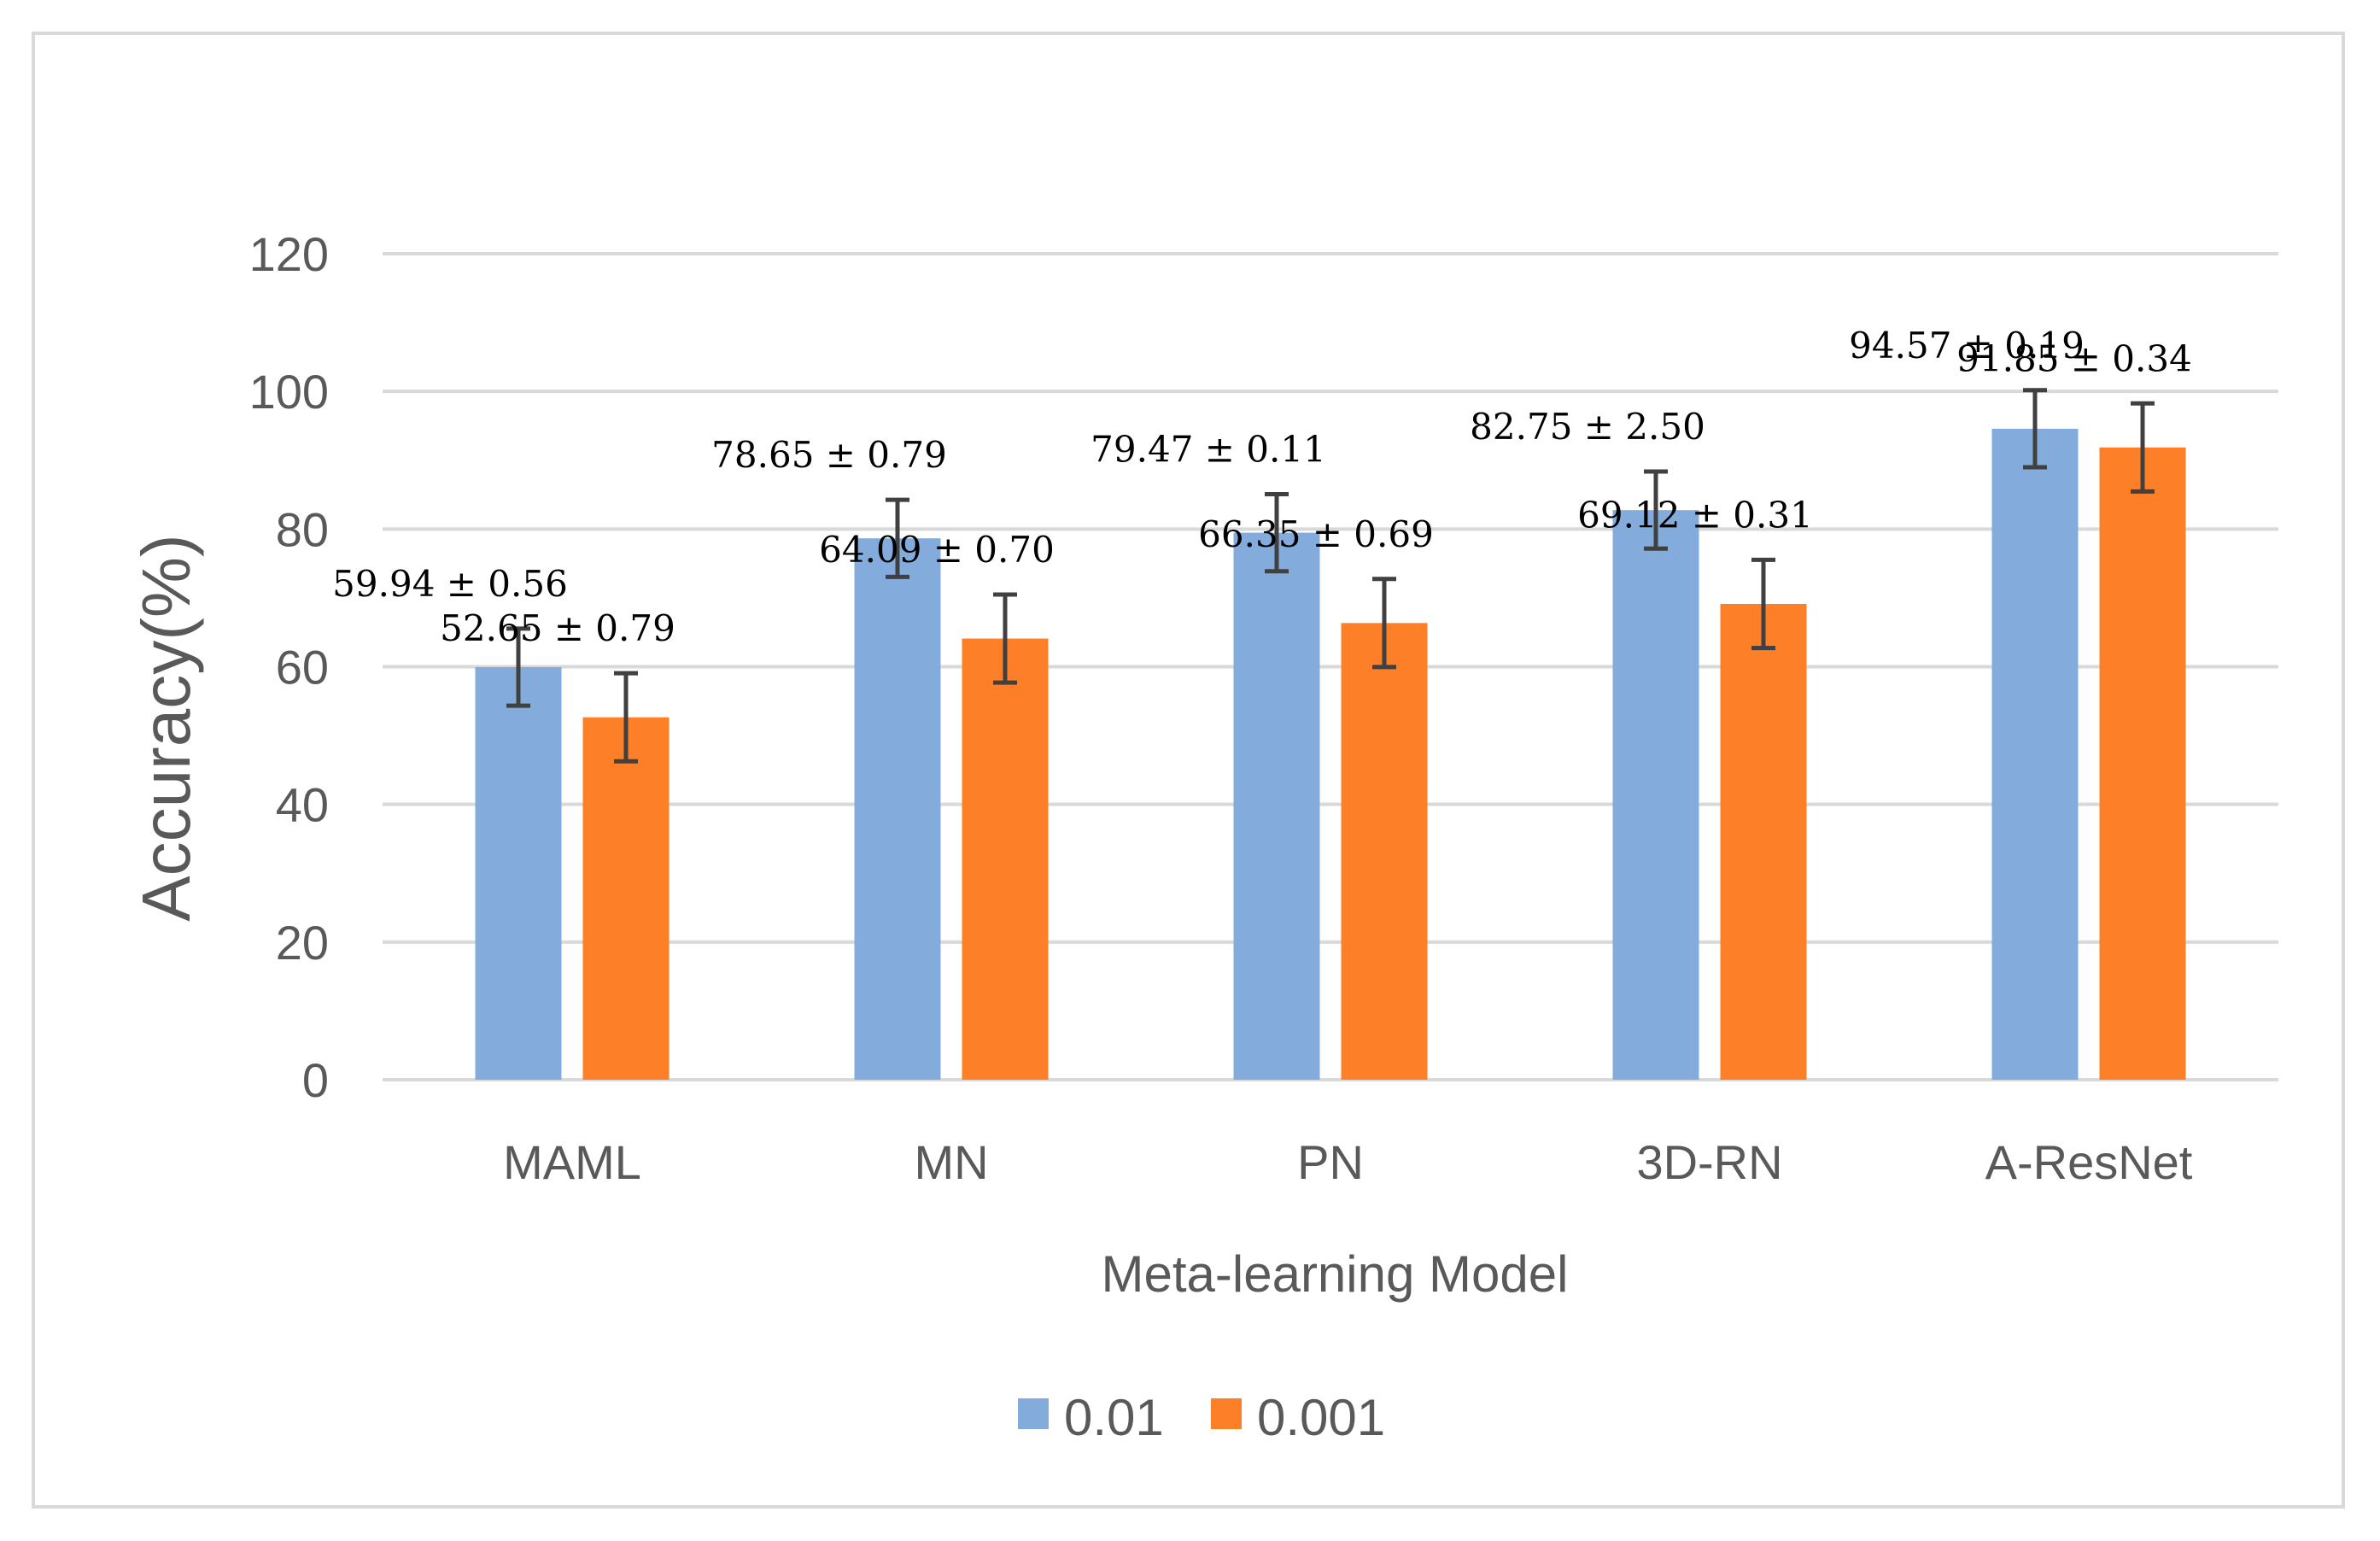 This screenshot has height=1541, width=2380. Describe the element at coordinates (289, 392) in the screenshot. I see `y-tick-label-100: 100` at that location.